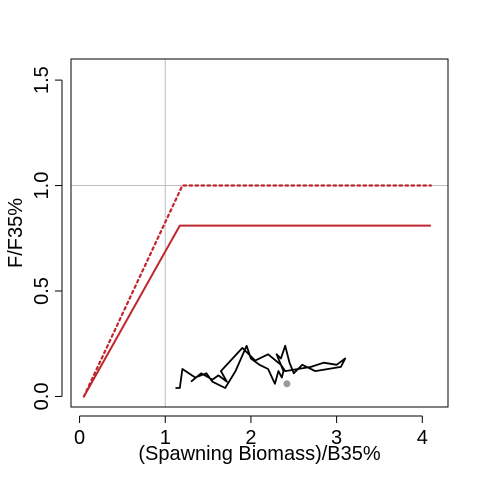  Describe the element at coordinates (259, 454) in the screenshot. I see `x-axis-title: (Spawning Biomass)/B35%` at that location.